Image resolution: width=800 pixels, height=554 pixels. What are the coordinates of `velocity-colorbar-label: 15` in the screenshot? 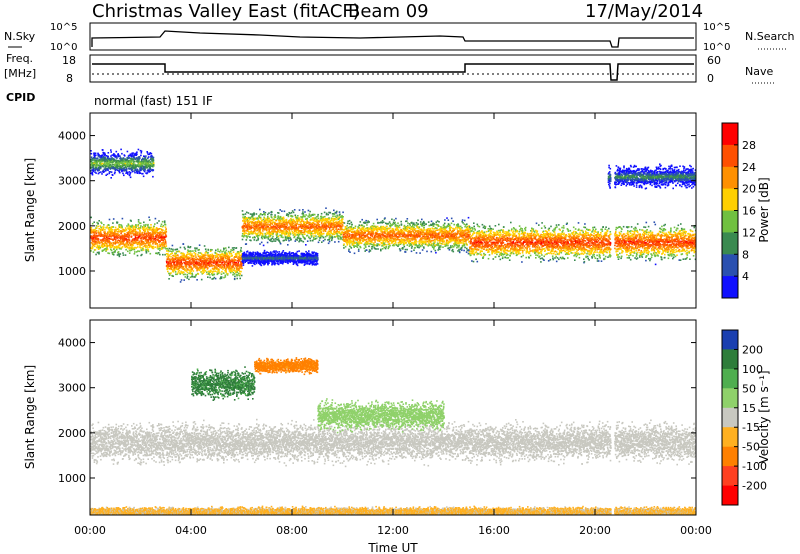 It's located at (749, 408).